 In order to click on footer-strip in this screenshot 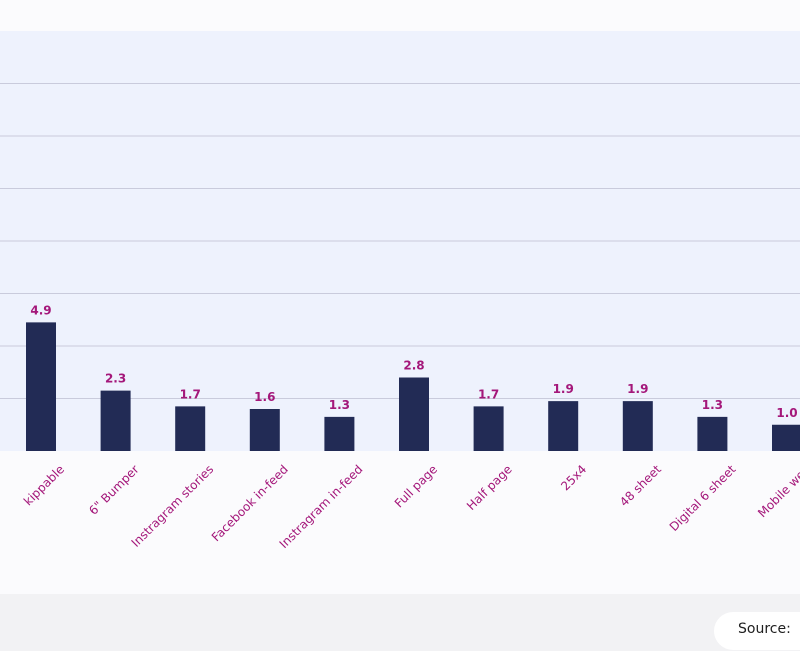, I will do `click(400, 622)`.